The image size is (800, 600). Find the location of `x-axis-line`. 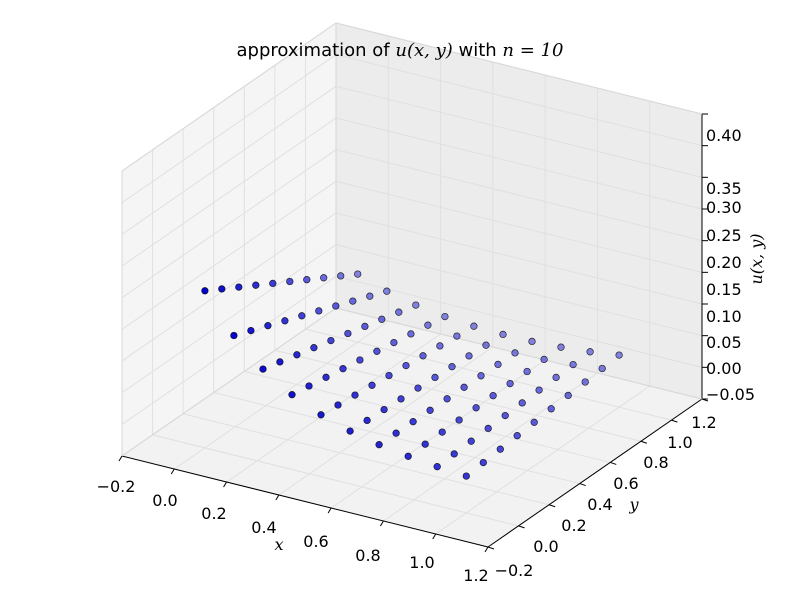

x-axis-line is located at coordinates (305, 501).